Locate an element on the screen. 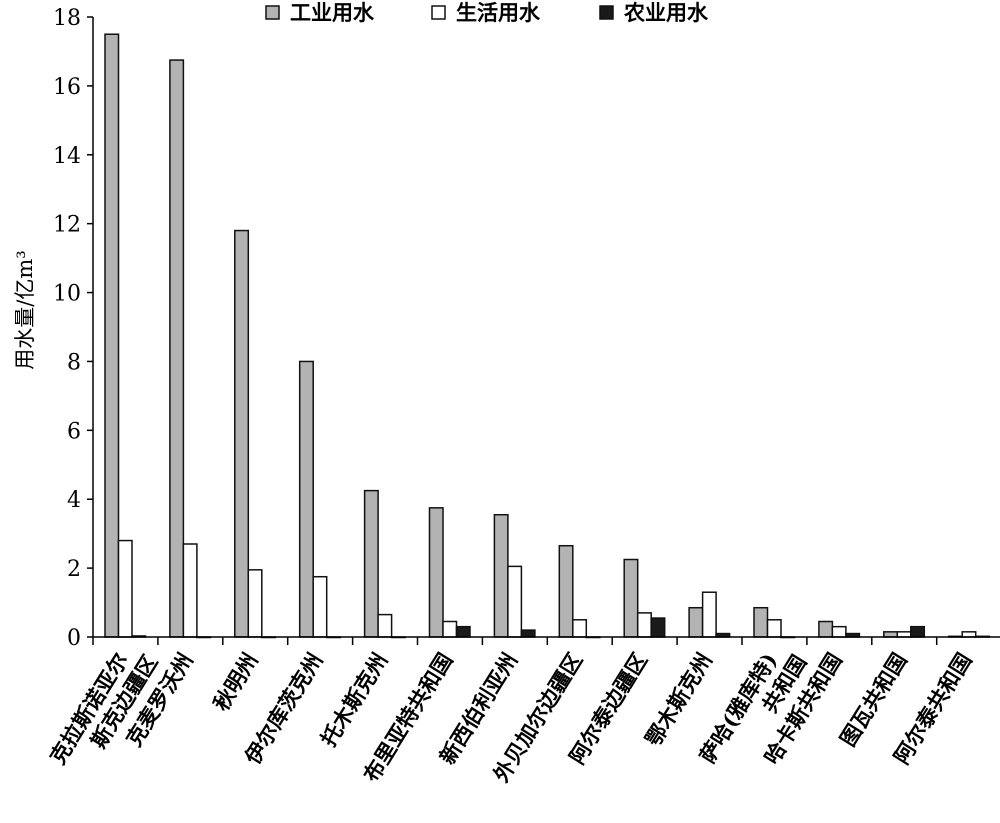 Image resolution: width=1000 pixels, height=823 pixels. y-axis-label: 用水量/亿m³ is located at coordinates (25, 309).